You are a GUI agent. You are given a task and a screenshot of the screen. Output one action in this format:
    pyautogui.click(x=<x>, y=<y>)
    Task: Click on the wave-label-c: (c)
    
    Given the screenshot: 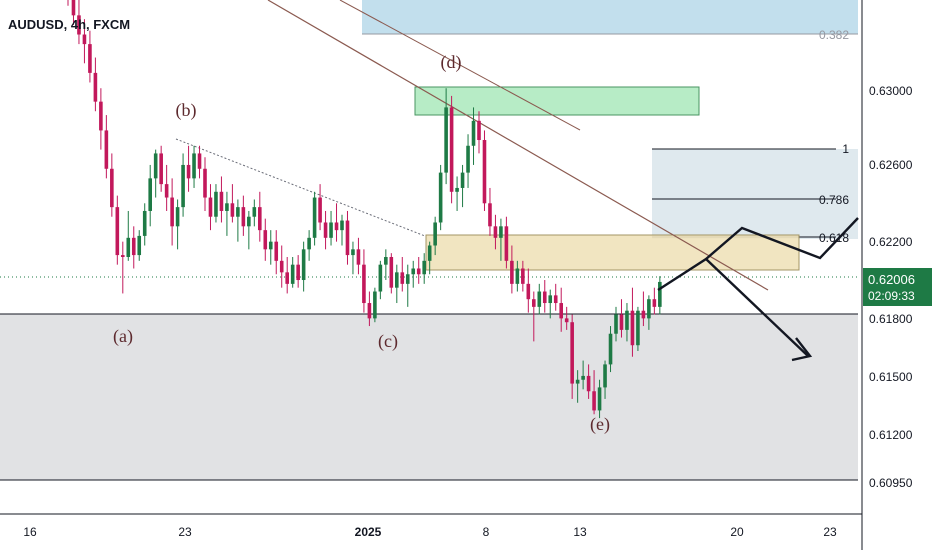 What is the action you would take?
    pyautogui.click(x=388, y=341)
    